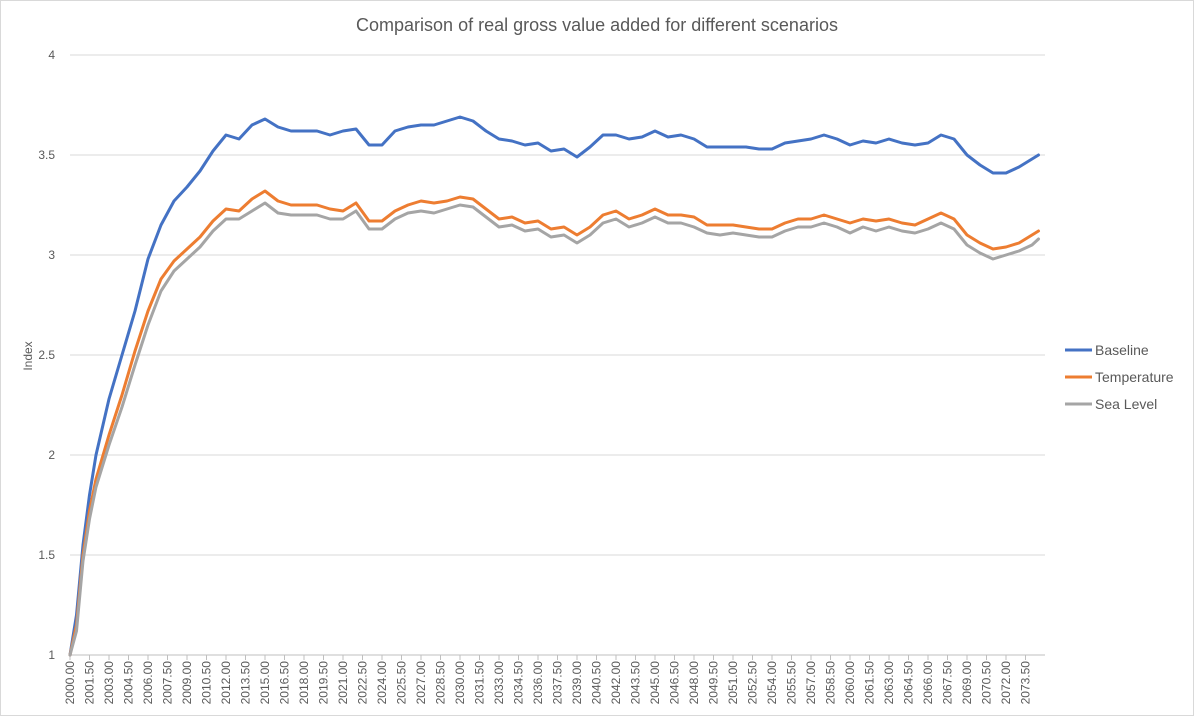 The height and width of the screenshot is (716, 1194). Describe the element at coordinates (1122, 350) in the screenshot. I see `legend-label: Baseline` at that location.